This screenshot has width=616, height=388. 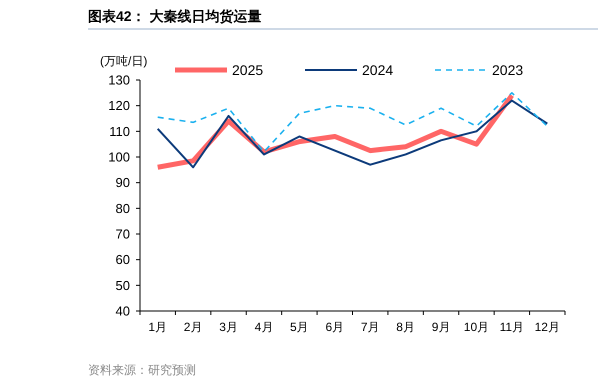 I want to click on x-tick-label: 12月, so click(x=547, y=327).